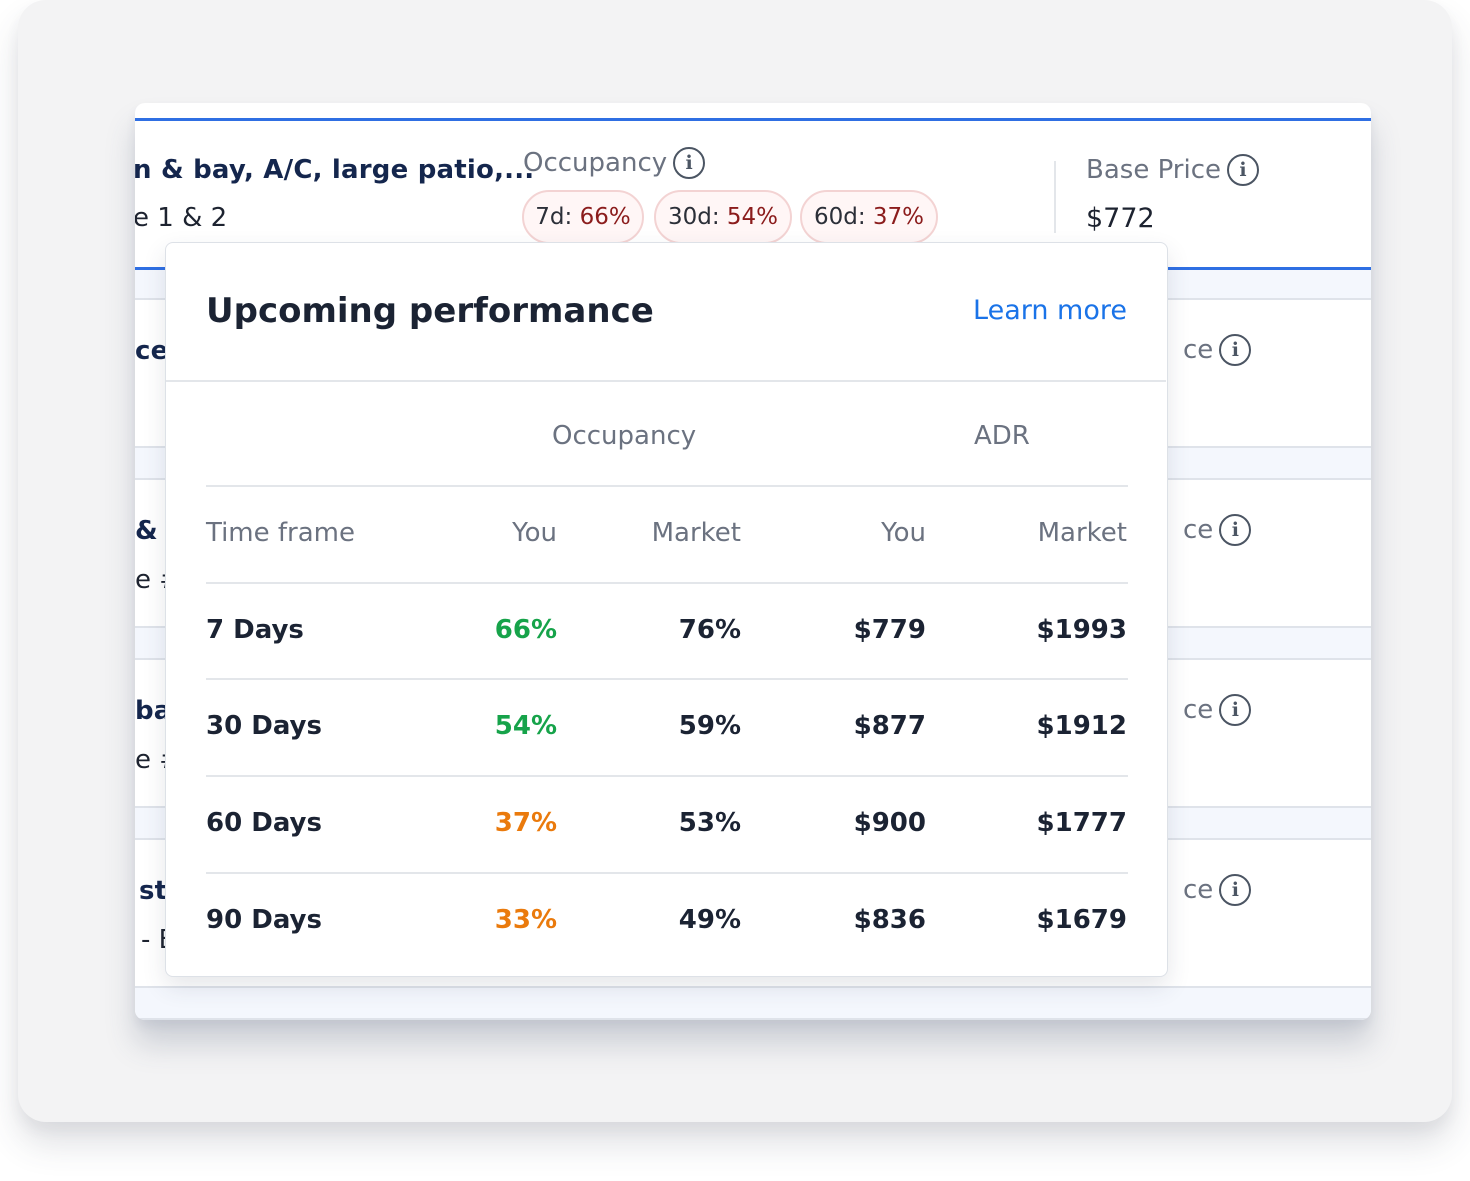 This screenshot has height=1181, width=1470. I want to click on popover-title: Upcoming performance, so click(430, 311).